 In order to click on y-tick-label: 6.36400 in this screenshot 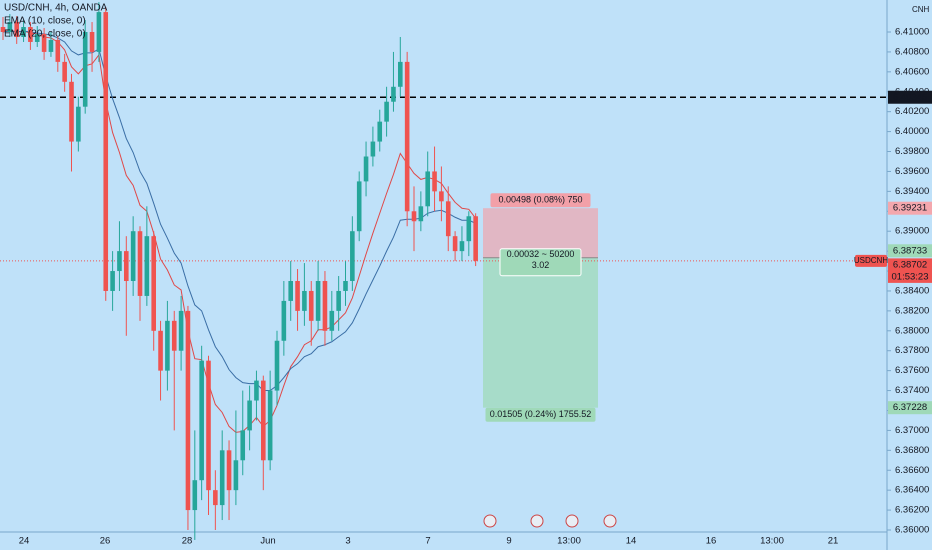, I will do `click(912, 490)`.